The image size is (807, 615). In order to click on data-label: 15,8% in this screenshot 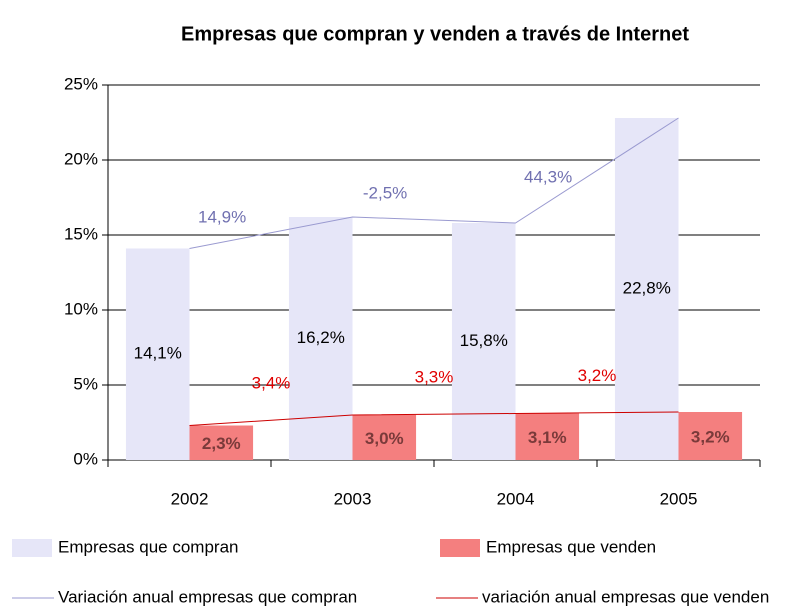, I will do `click(484, 340)`.